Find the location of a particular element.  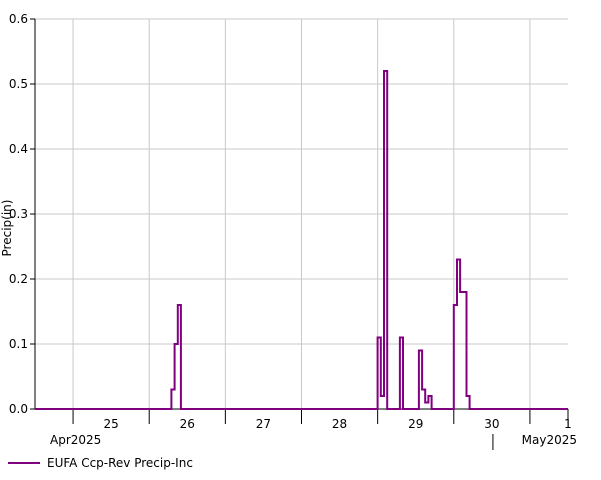

y-tick-label: 0.6 is located at coordinates (18, 19).